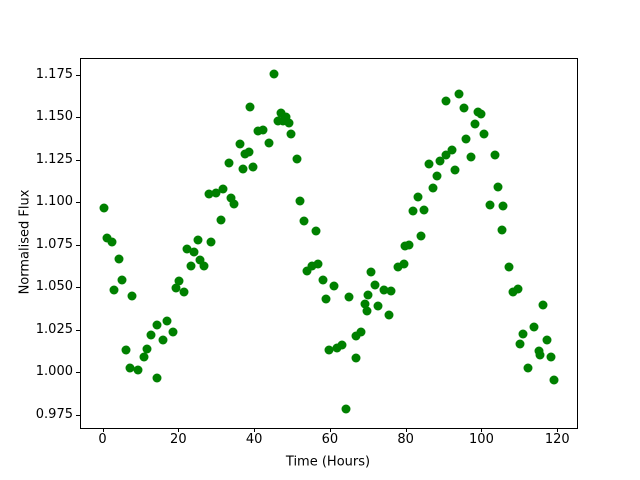 The image size is (640, 480). What do you see at coordinates (54, 414) in the screenshot?
I see `y-tick-label: 0.975` at bounding box center [54, 414].